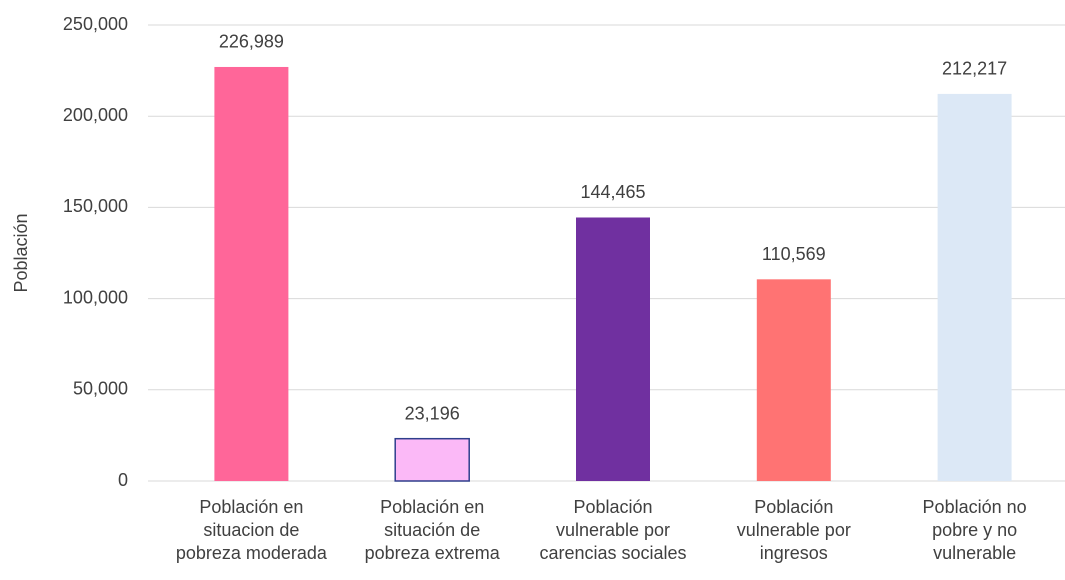 The image size is (1065, 580). Describe the element at coordinates (974, 69) in the screenshot. I see `value-label: 212,217` at that location.